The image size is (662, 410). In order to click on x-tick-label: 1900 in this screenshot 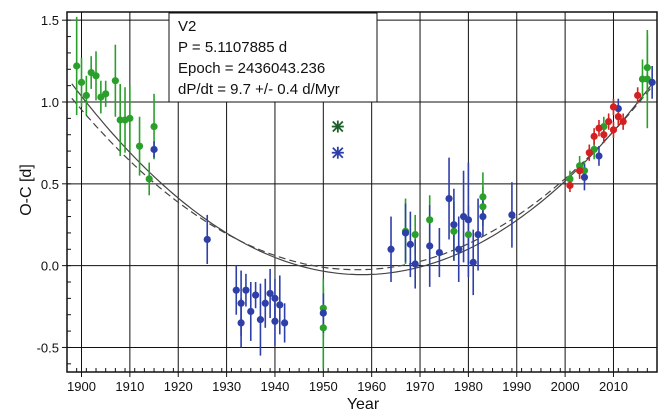, I will do `click(81, 386)`.